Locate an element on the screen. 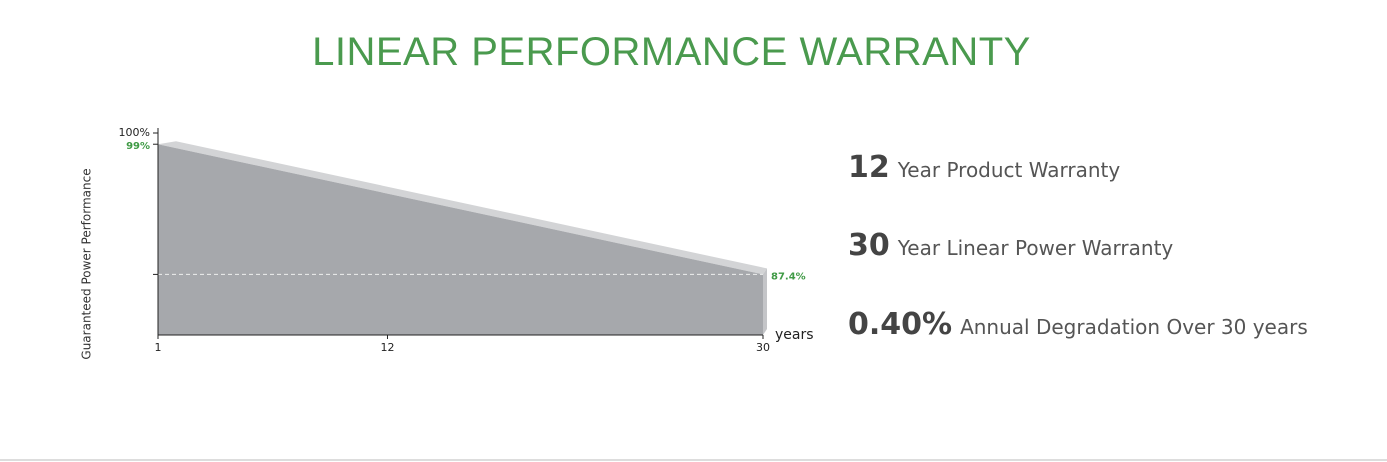 Image resolution: width=1387 pixels, height=462 pixels. feature-number: 30 is located at coordinates (869, 245).